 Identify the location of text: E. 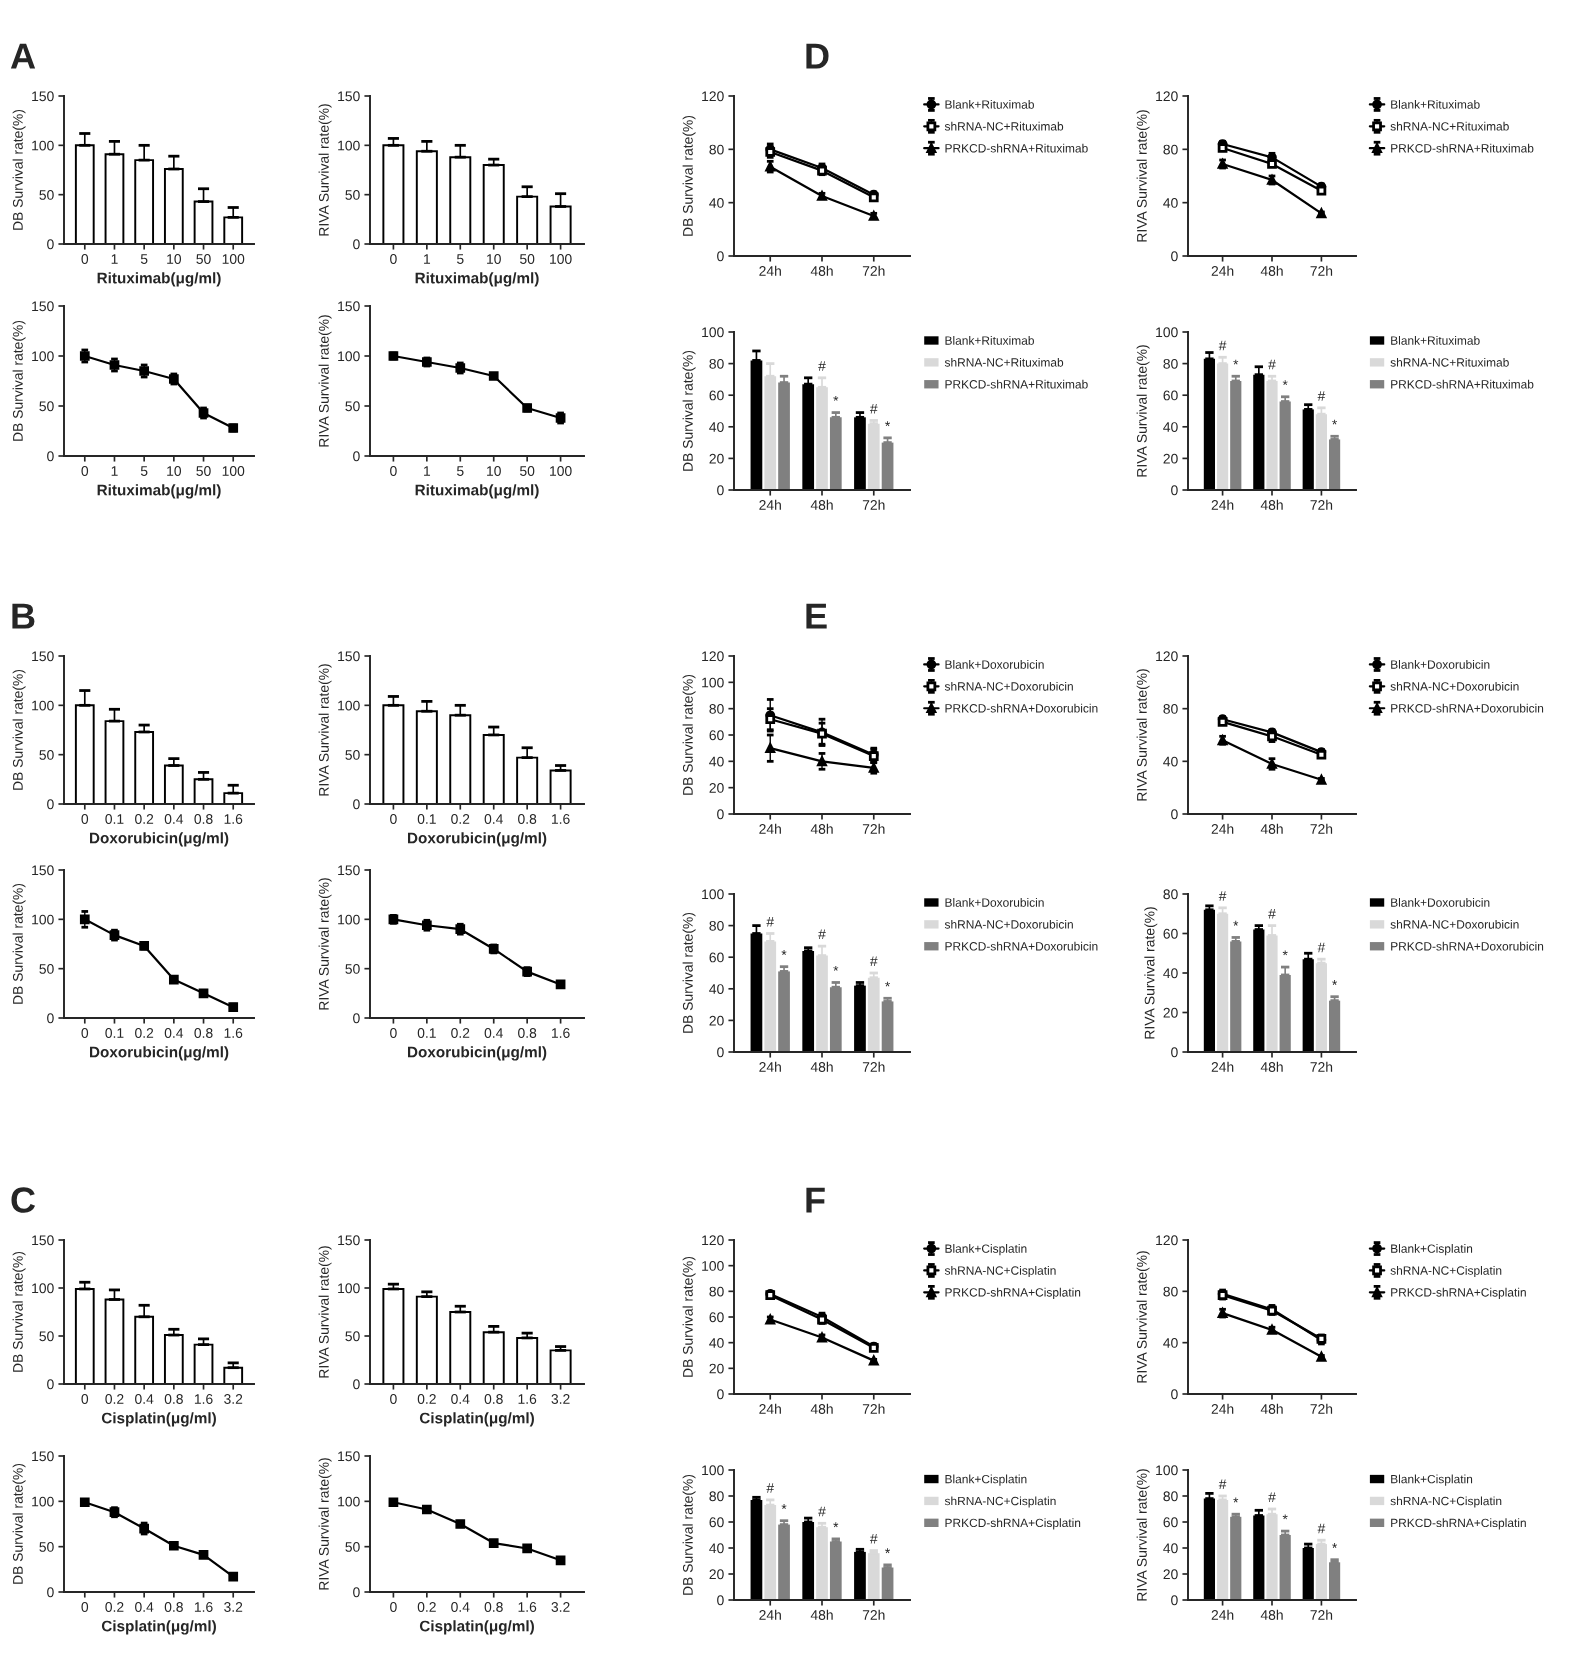
(816, 616).